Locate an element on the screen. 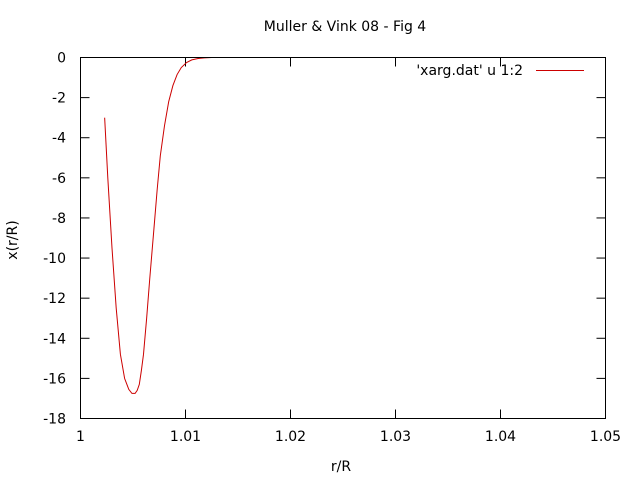 This screenshot has width=640, height=480. x-tick-label: 1.01 is located at coordinates (185, 437).